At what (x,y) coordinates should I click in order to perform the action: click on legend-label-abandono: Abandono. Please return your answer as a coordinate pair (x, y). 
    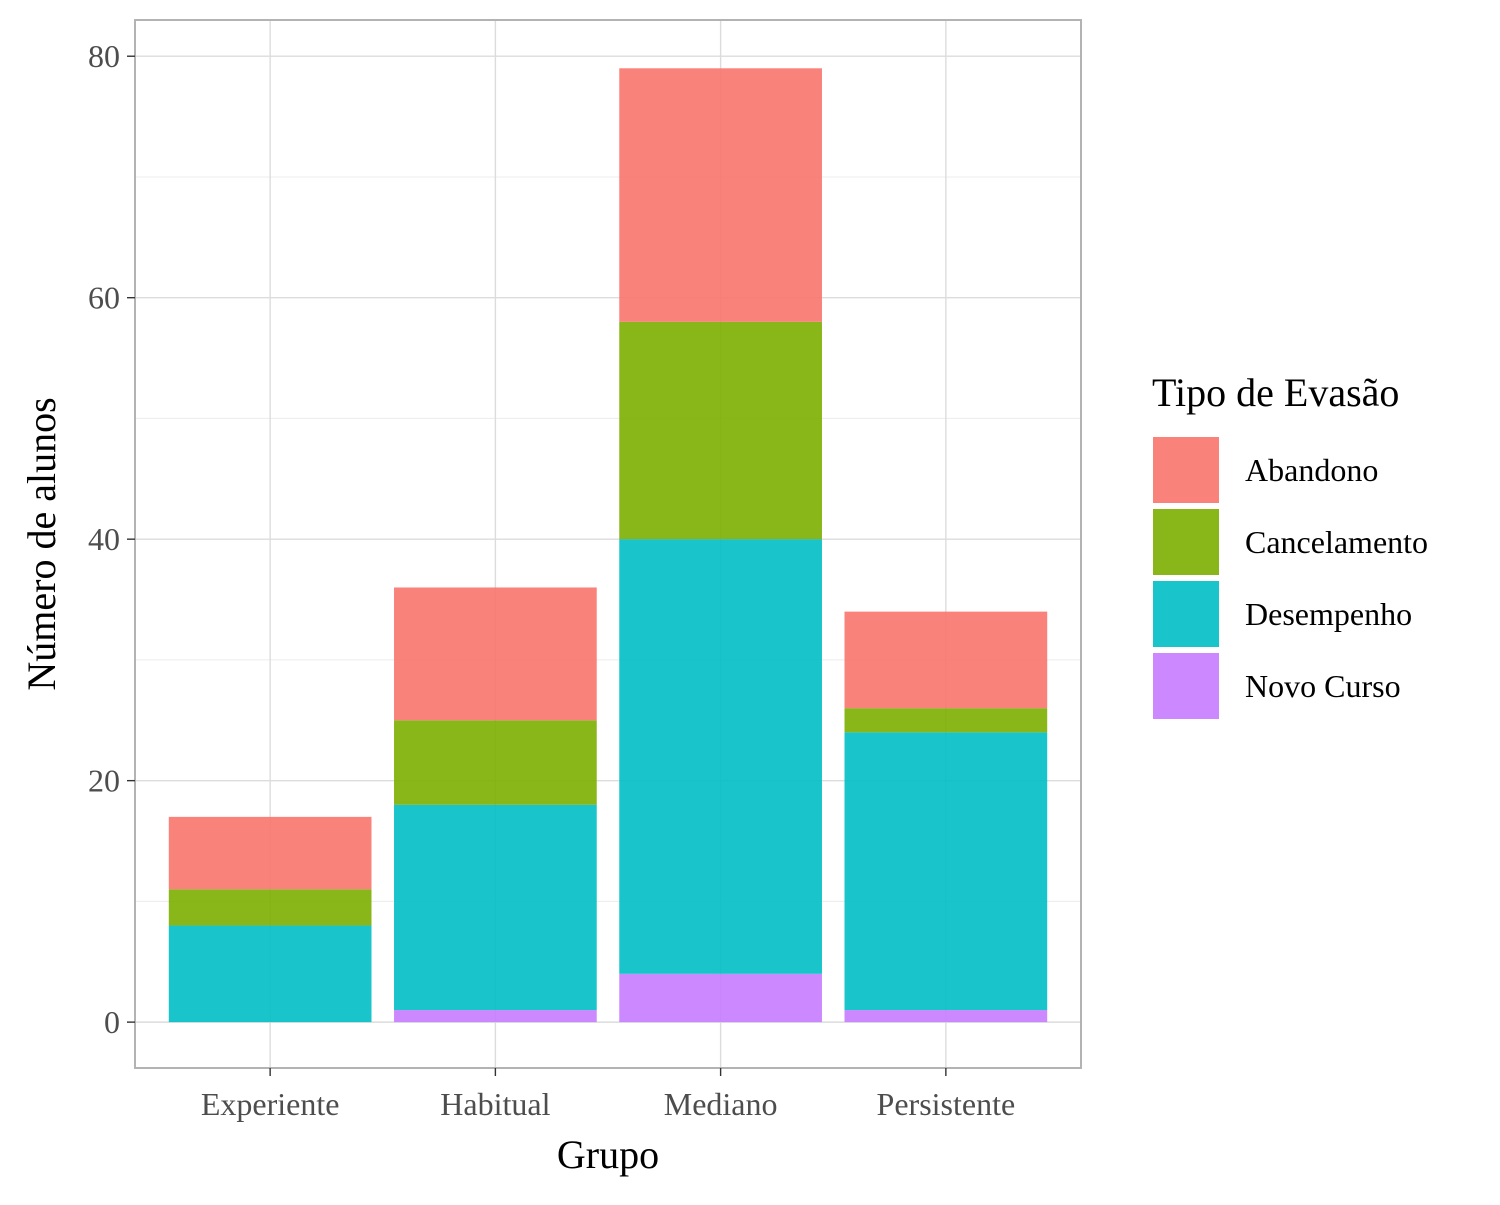
    Looking at the image, I should click on (1311, 470).